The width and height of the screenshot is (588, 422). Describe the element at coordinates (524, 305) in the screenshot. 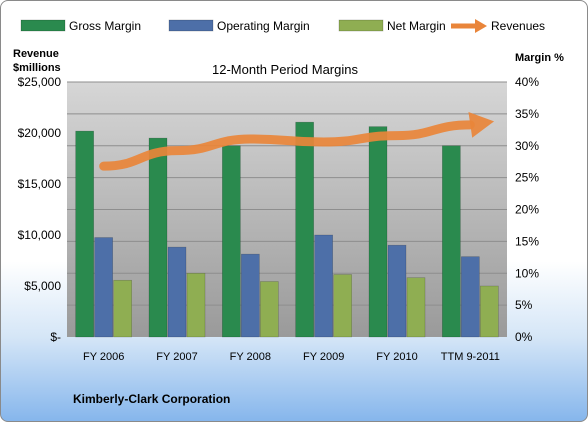

I see `right-tick-label: 5%` at that location.